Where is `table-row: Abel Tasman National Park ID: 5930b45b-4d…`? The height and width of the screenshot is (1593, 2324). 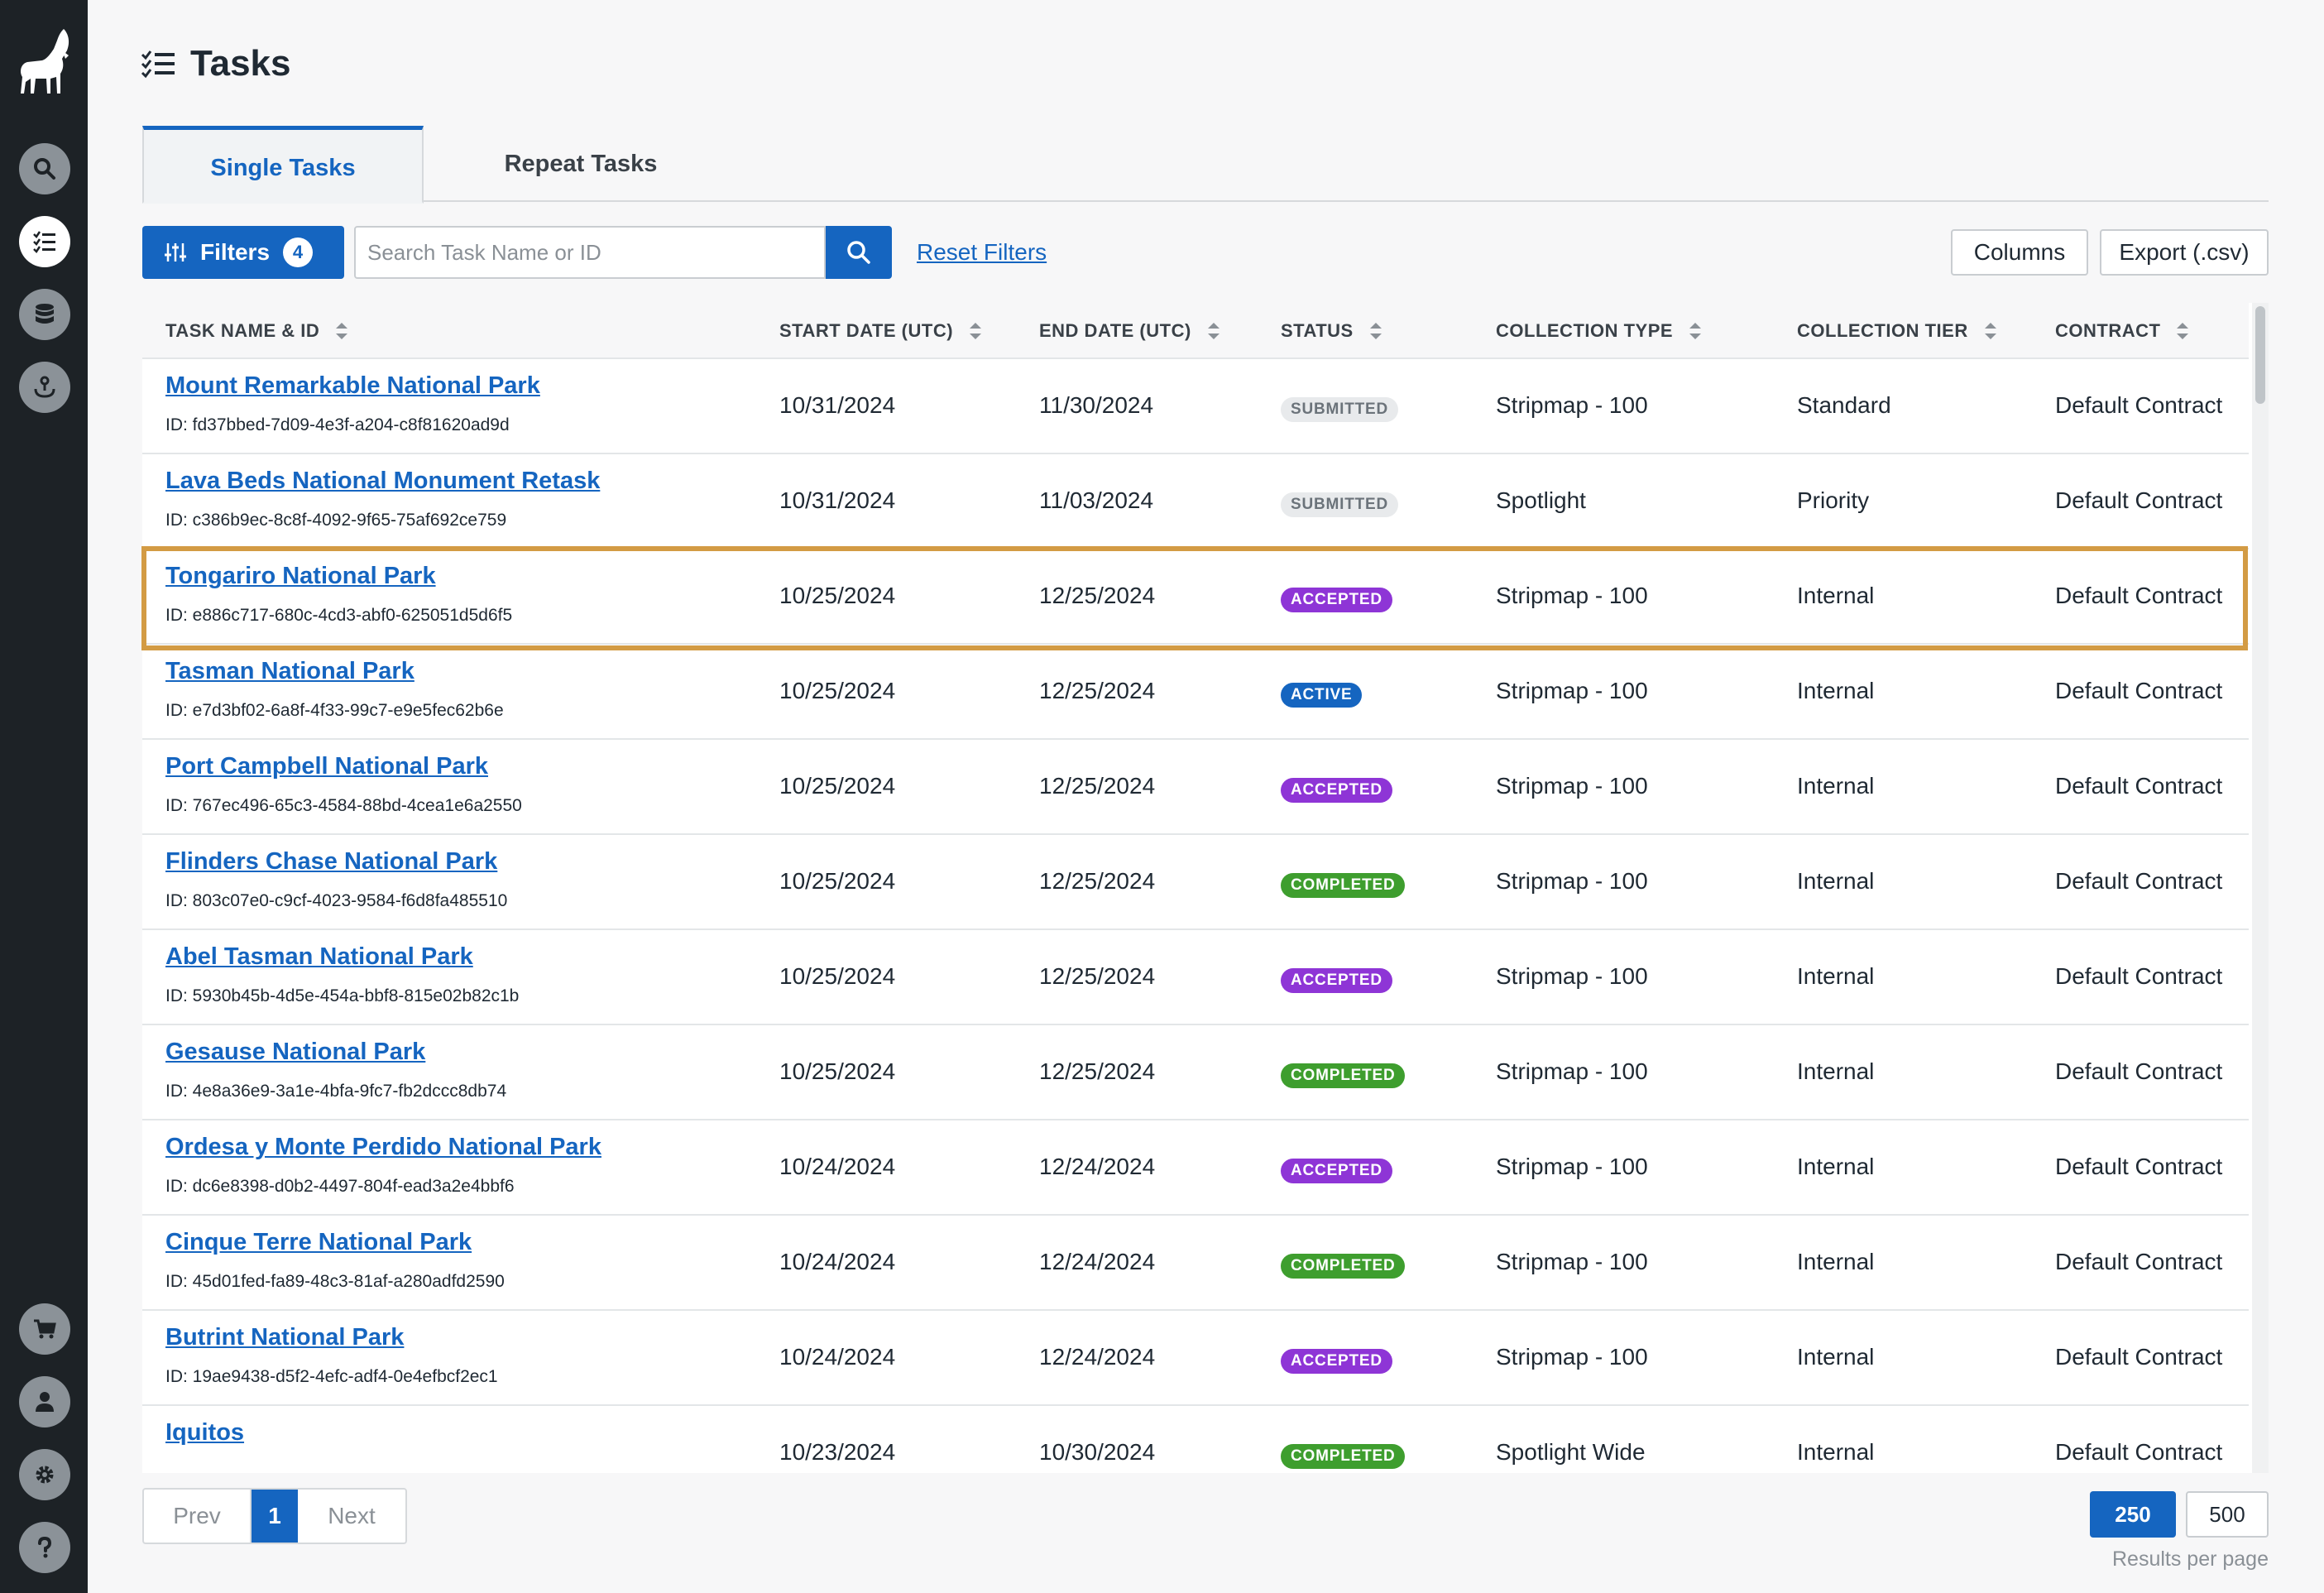 table-row: Abel Tasman National Park ID: 5930b45b-4d… is located at coordinates (1195, 977).